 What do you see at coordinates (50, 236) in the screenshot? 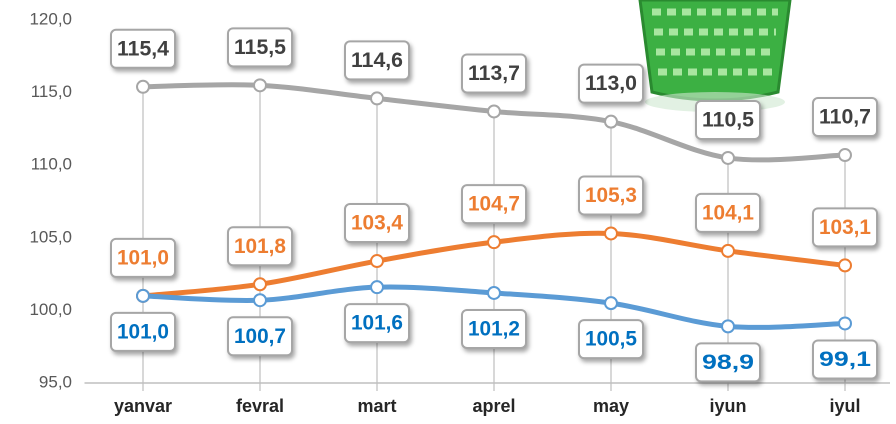
I see `y-tick-label: 105,0` at bounding box center [50, 236].